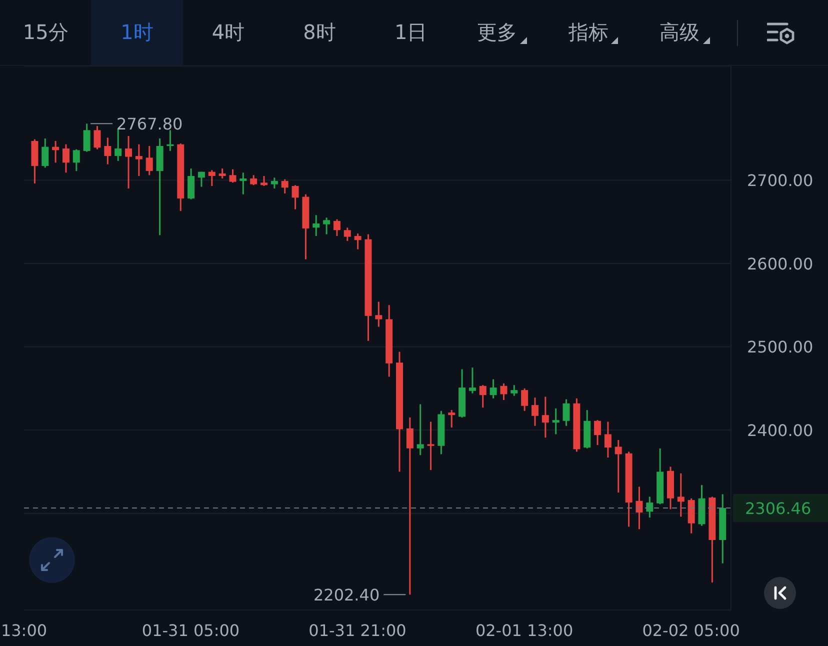 This screenshot has width=828, height=646. What do you see at coordinates (778, 508) in the screenshot?
I see `ref-line-label: 2306.46` at bounding box center [778, 508].